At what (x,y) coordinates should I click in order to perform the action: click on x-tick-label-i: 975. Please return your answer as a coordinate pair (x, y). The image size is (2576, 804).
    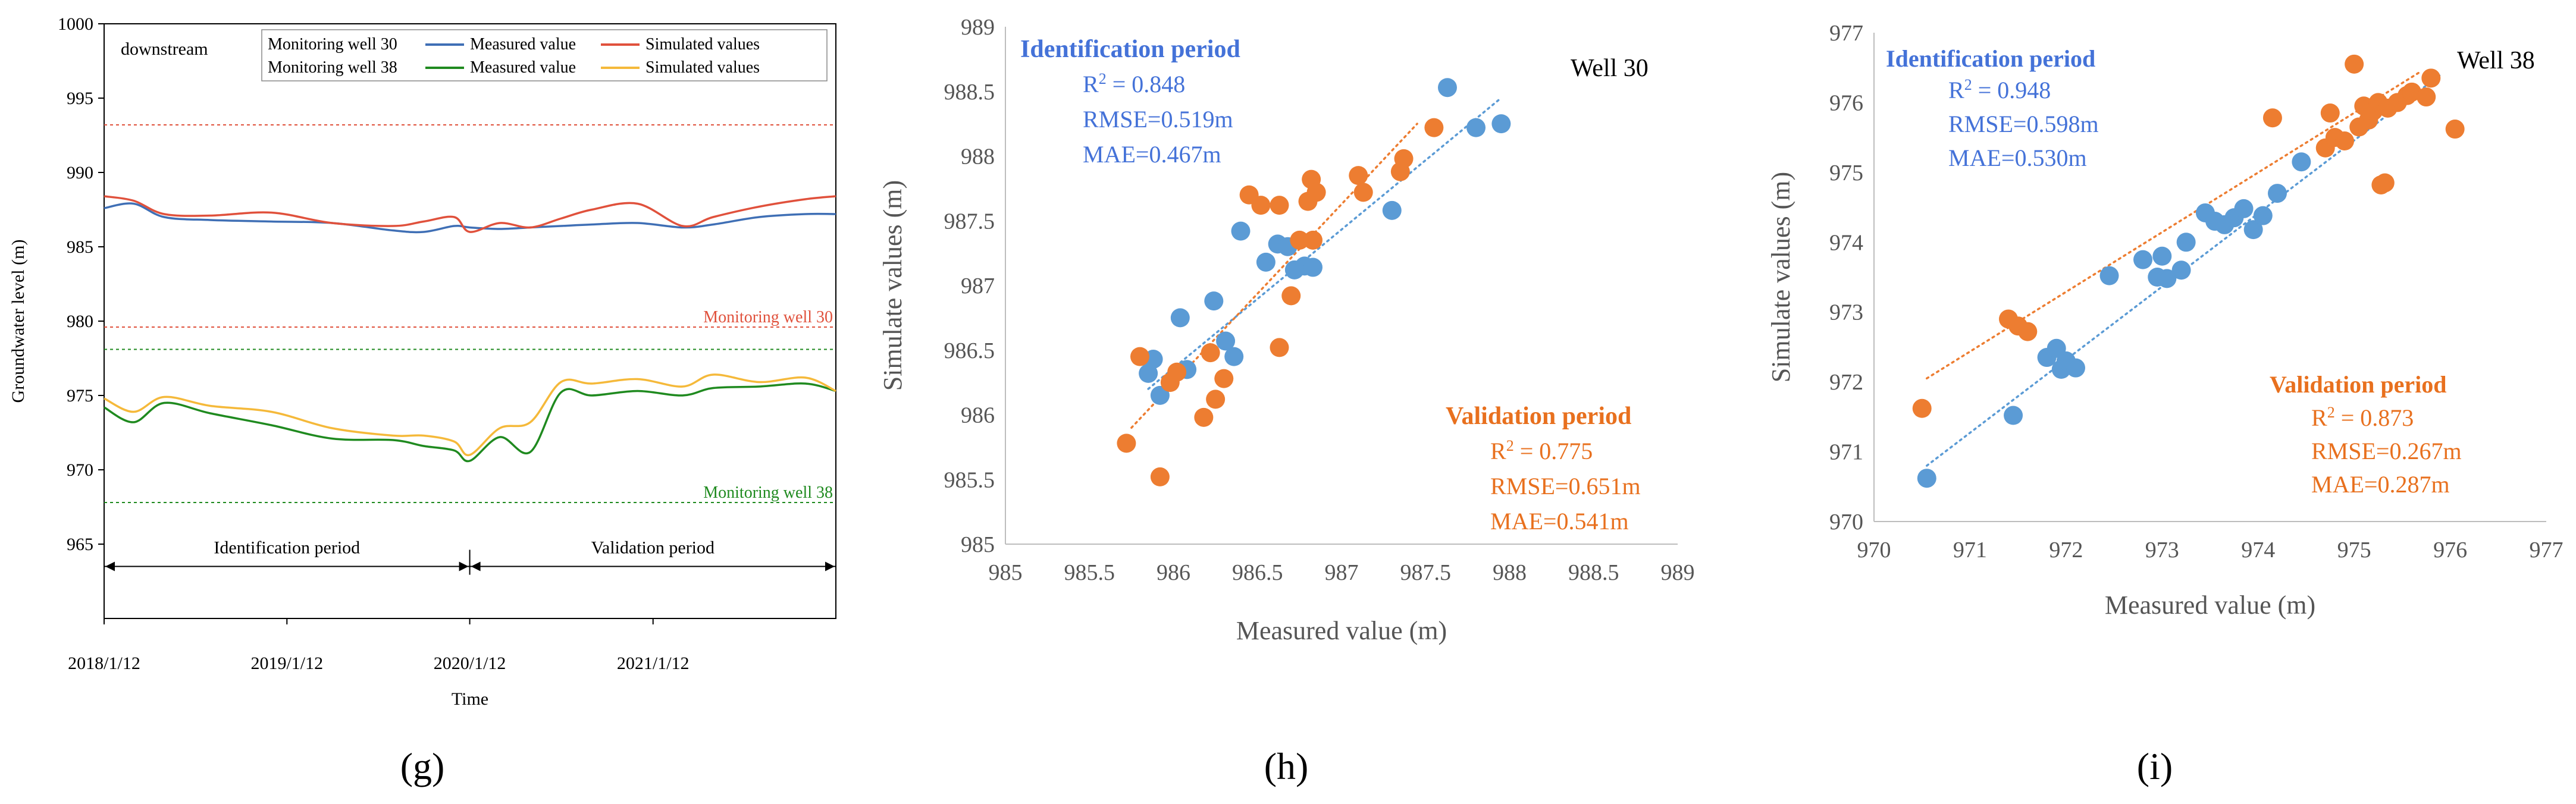
    Looking at the image, I should click on (2354, 550).